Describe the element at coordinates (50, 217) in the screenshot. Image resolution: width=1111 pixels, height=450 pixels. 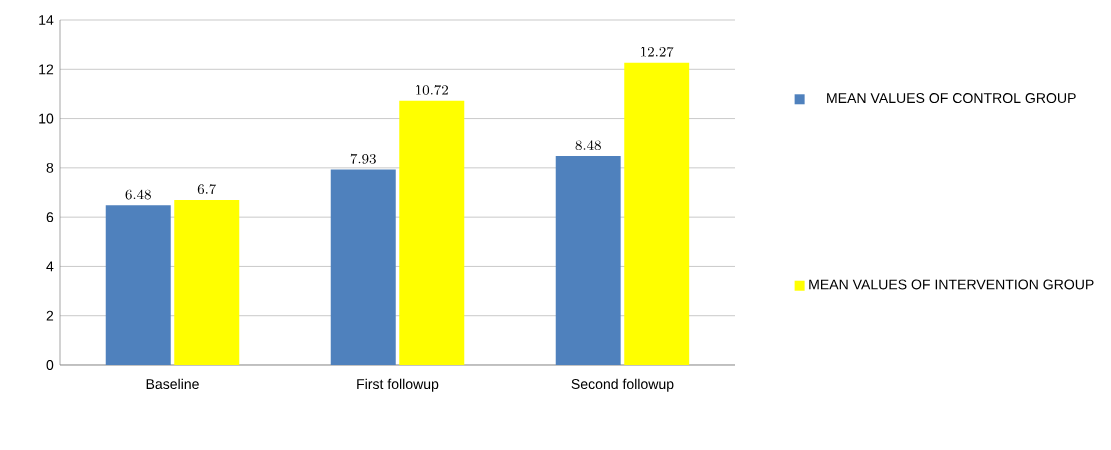
I see `y-tick-label: 6` at that location.